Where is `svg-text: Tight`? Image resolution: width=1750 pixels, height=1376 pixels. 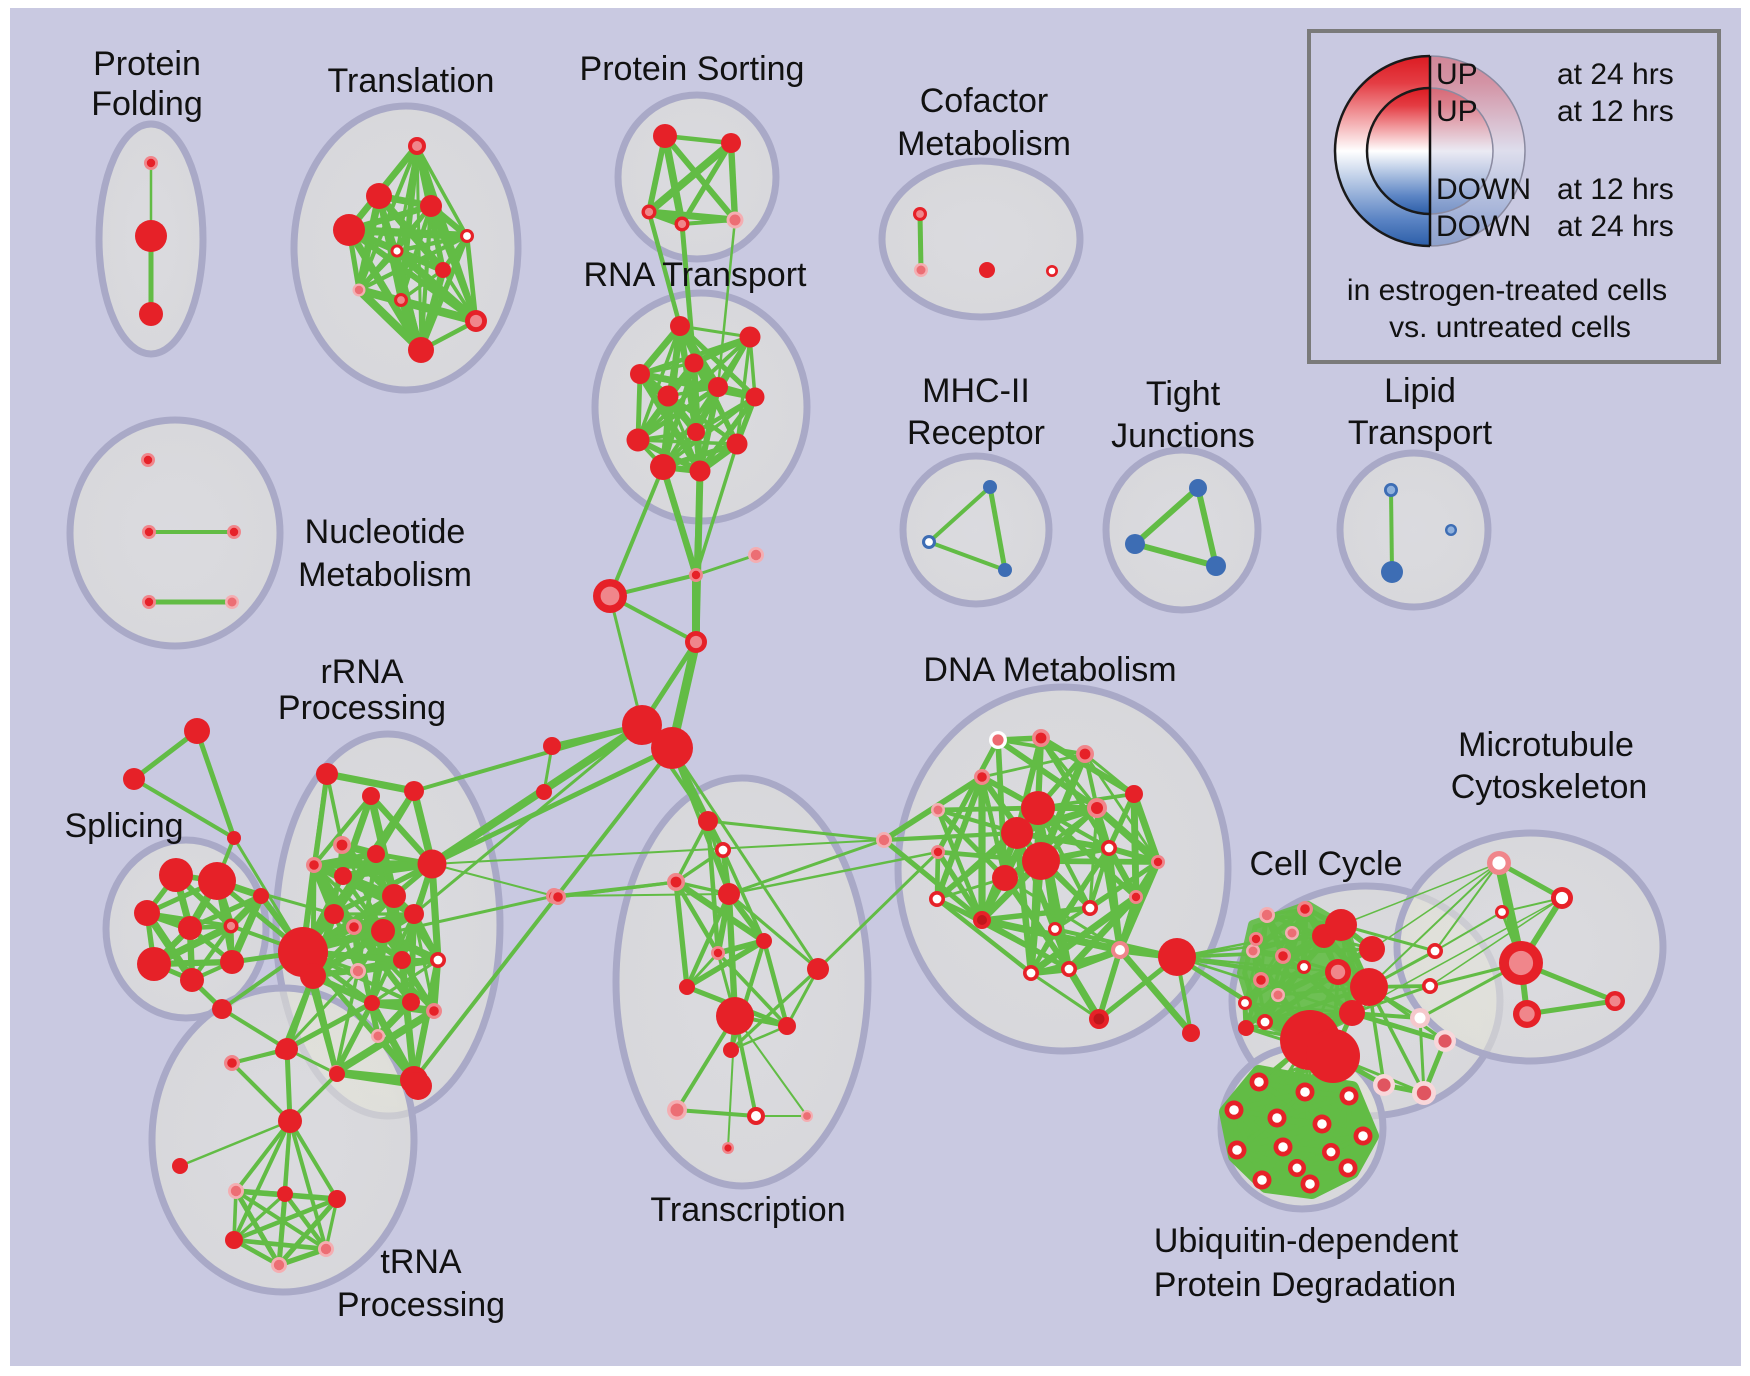 svg-text: Tight is located at coordinates (1183, 394).